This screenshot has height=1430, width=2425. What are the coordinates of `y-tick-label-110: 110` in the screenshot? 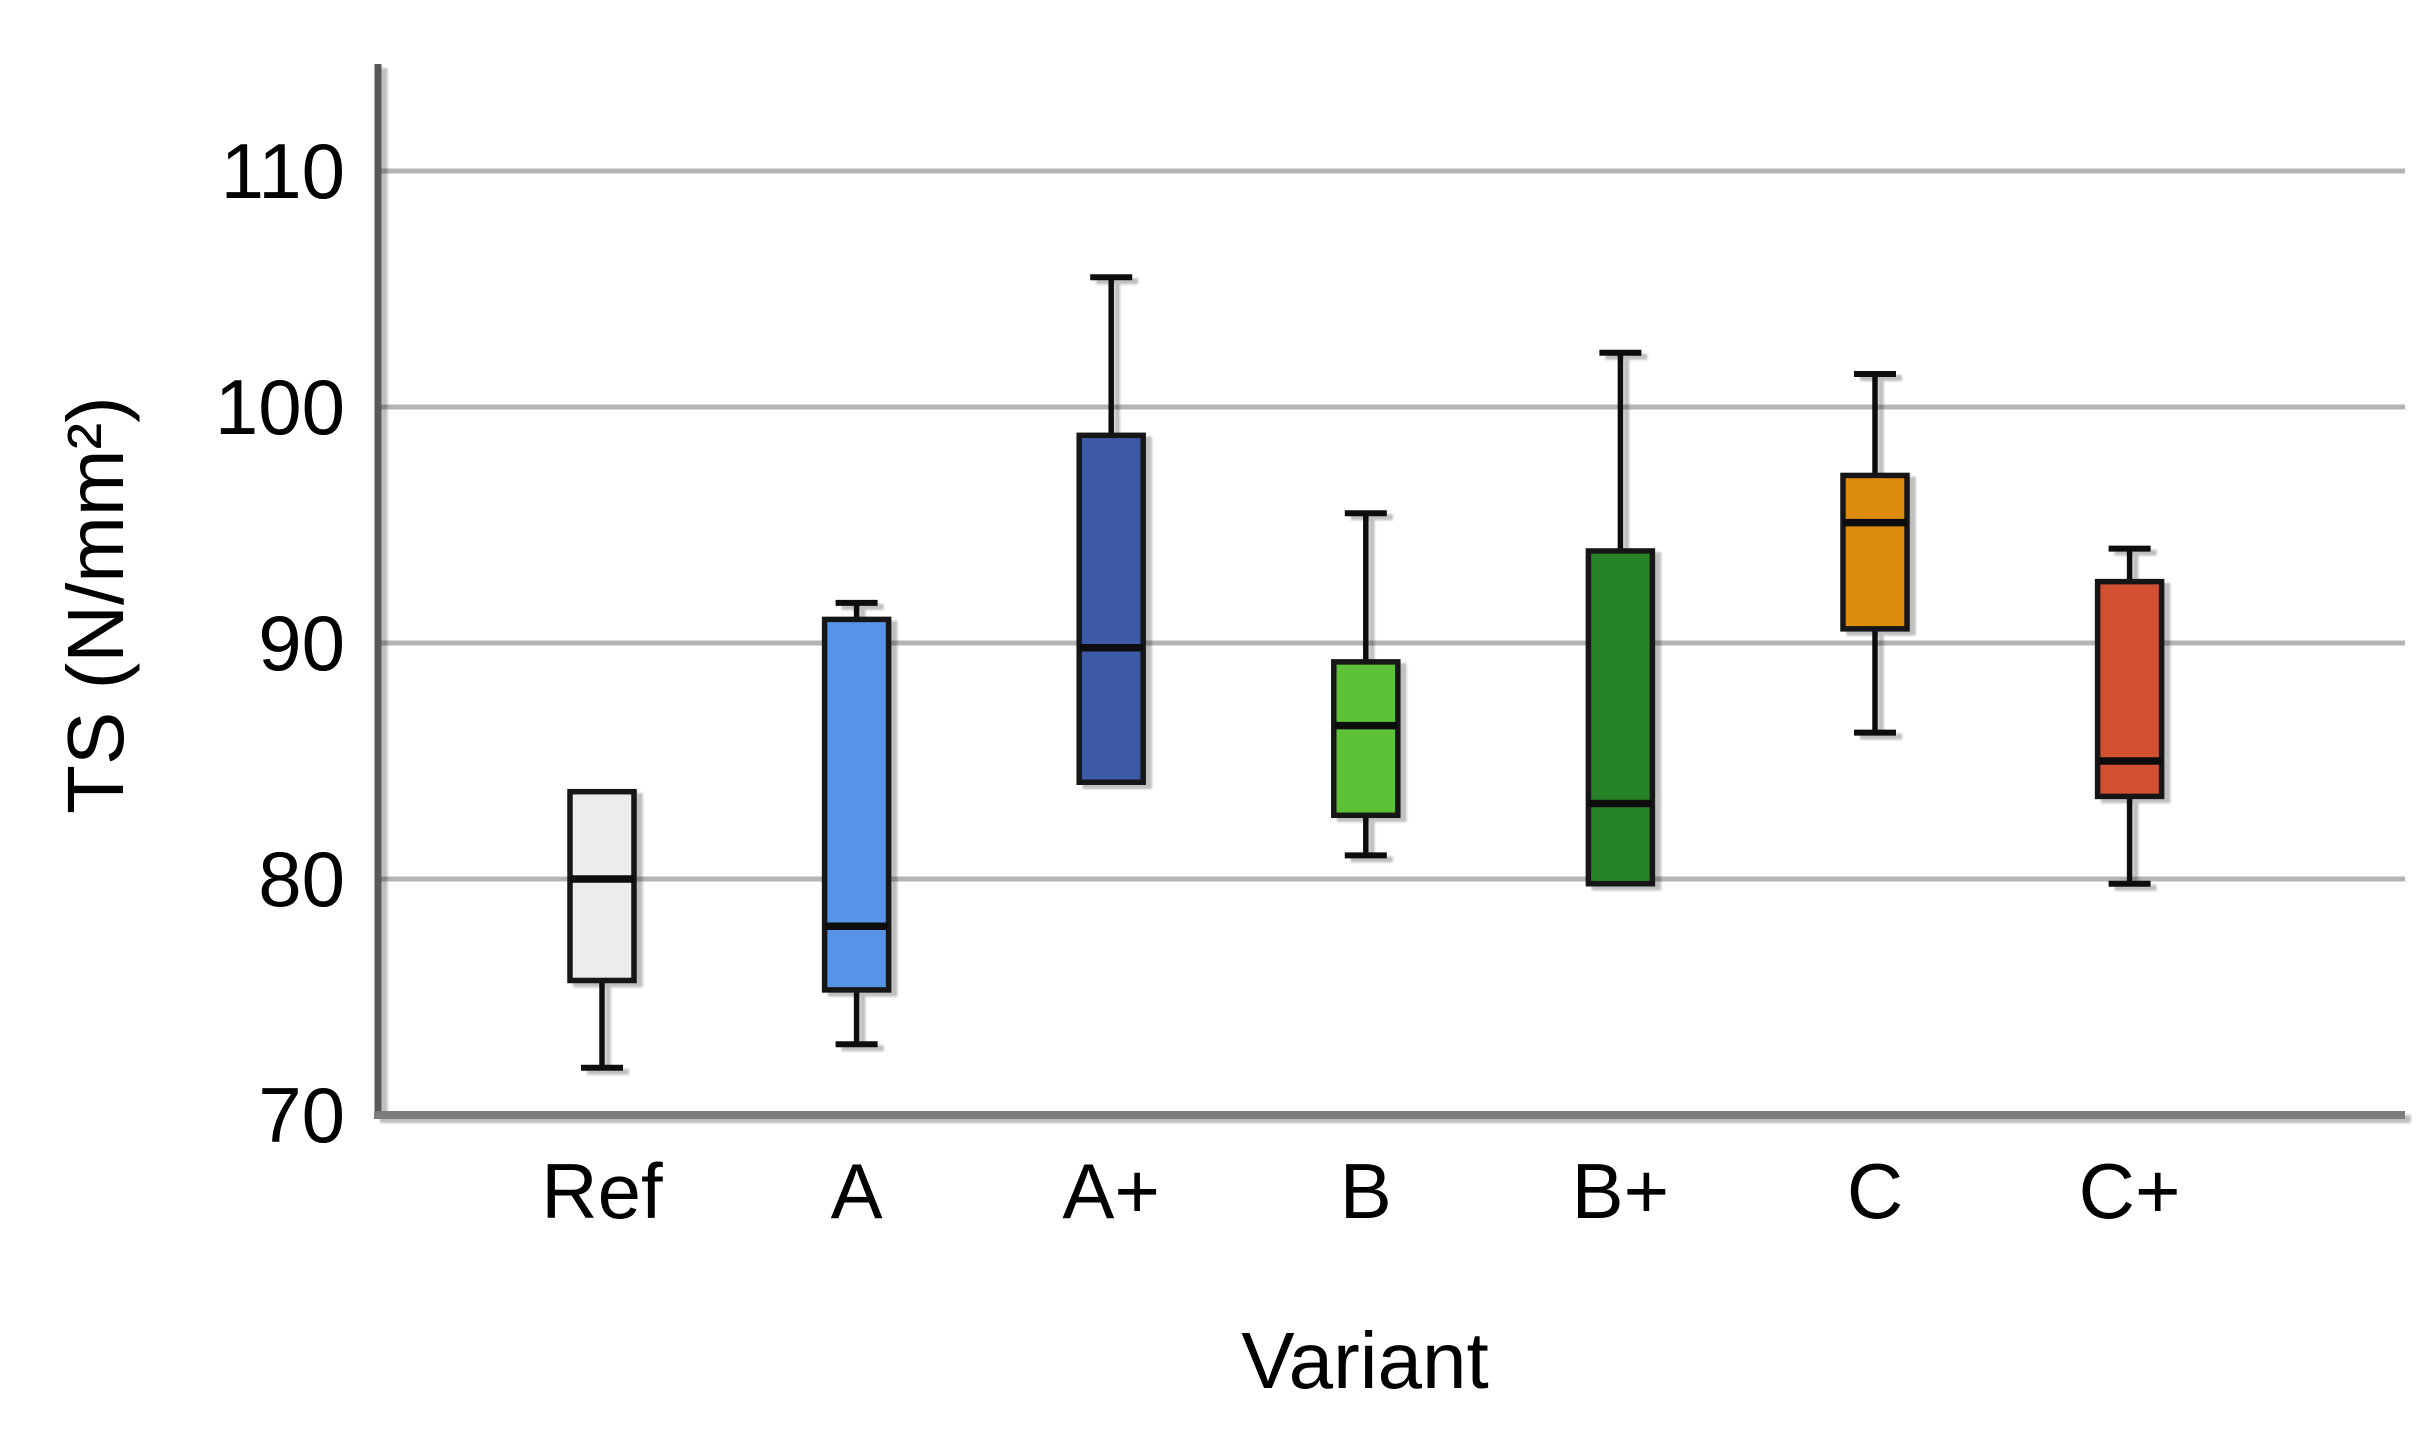 It's located at (283, 171).